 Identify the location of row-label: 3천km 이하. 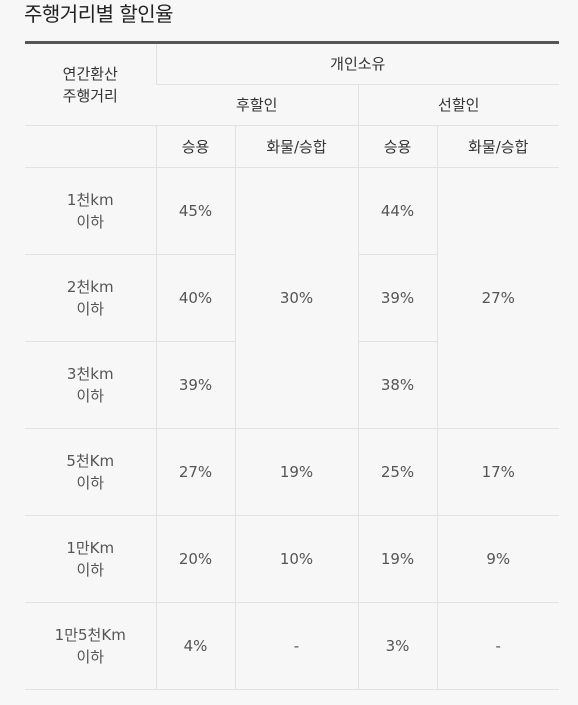
(90, 385).